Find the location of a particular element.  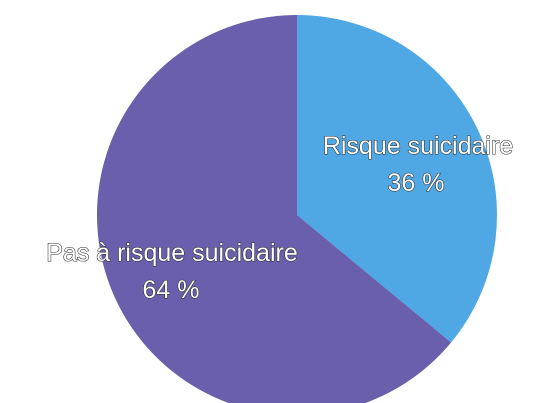

slice-label-risque-suicidaire: Risque suicidaire is located at coordinates (418, 146).